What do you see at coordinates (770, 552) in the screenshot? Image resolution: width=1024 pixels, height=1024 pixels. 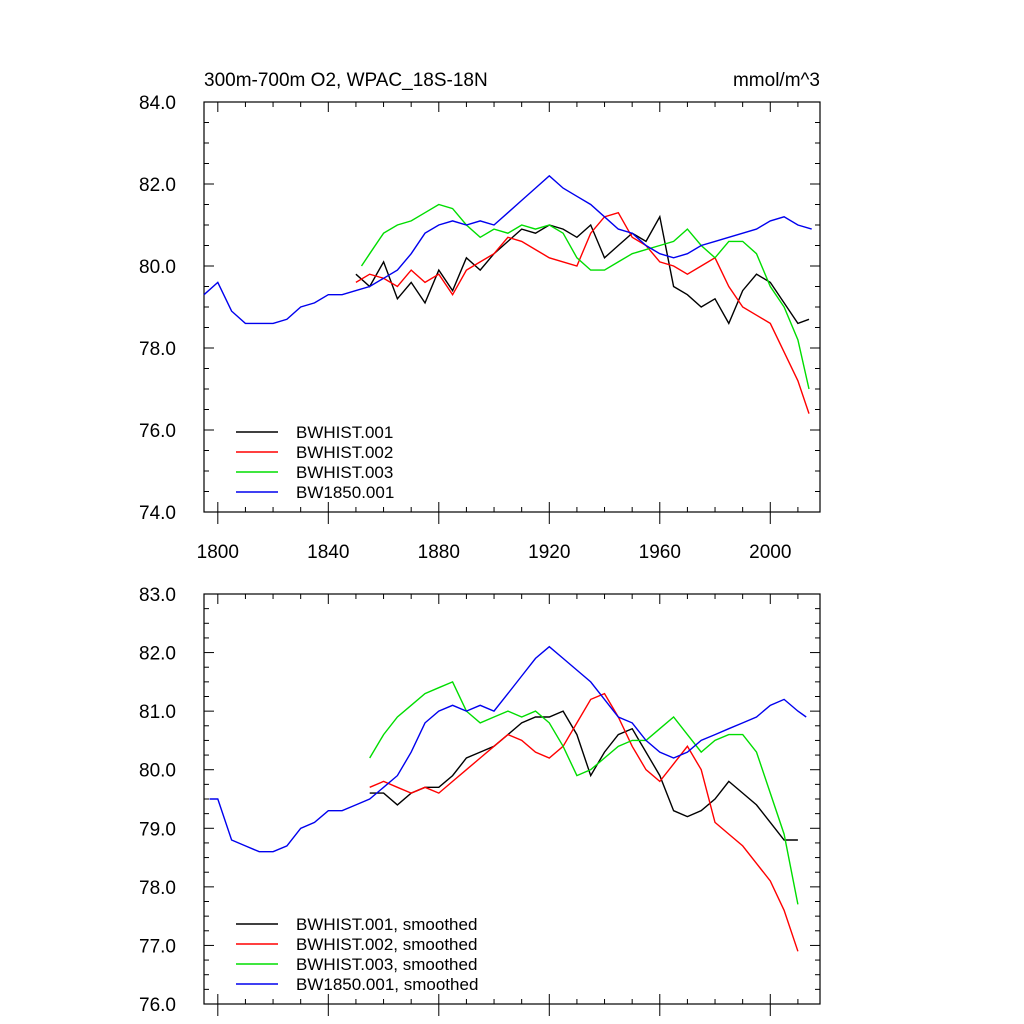 I see `x-tick-label: 2000` at bounding box center [770, 552].